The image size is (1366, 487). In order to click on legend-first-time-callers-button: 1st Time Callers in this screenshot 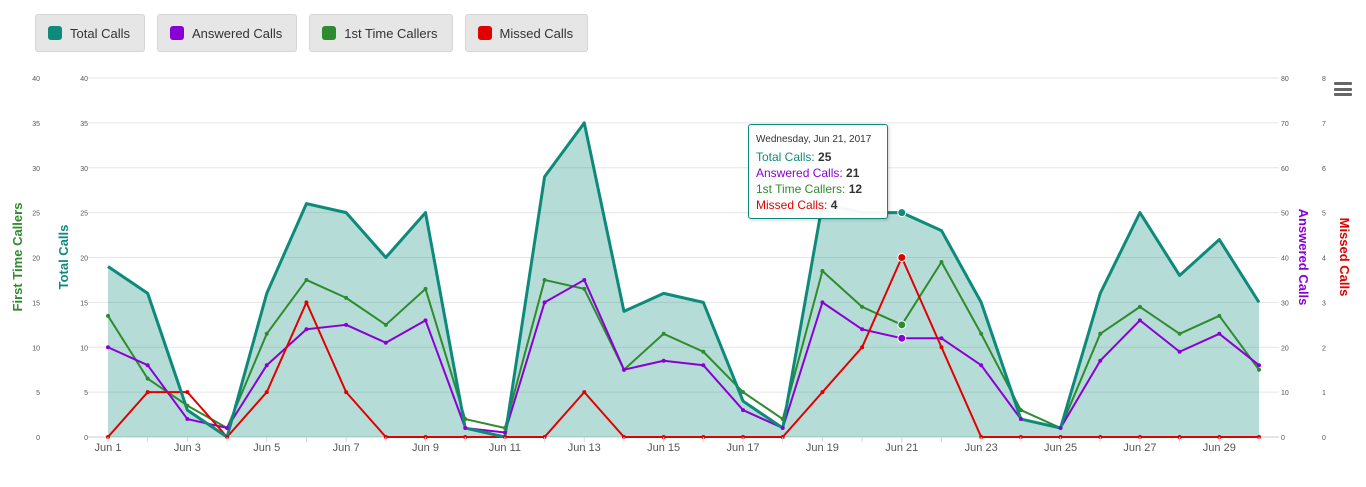, I will do `click(381, 33)`.